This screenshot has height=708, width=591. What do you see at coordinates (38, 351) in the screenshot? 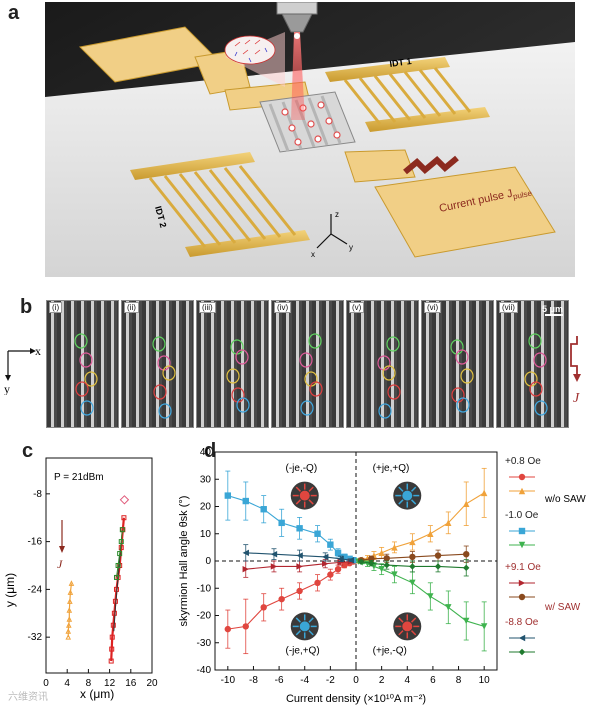
I see `b-axis-x: x` at bounding box center [38, 351].